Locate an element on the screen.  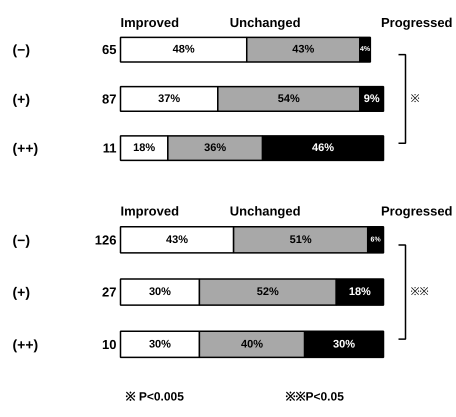
data-label: 40% is located at coordinates (252, 344).